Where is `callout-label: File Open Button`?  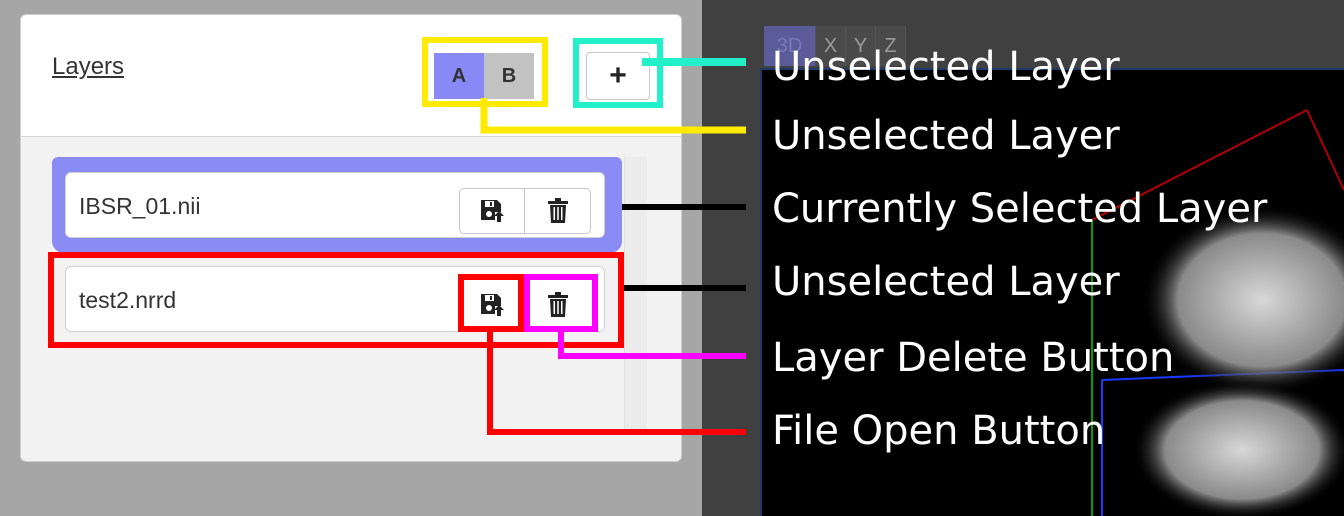
callout-label: File Open Button is located at coordinates (939, 431).